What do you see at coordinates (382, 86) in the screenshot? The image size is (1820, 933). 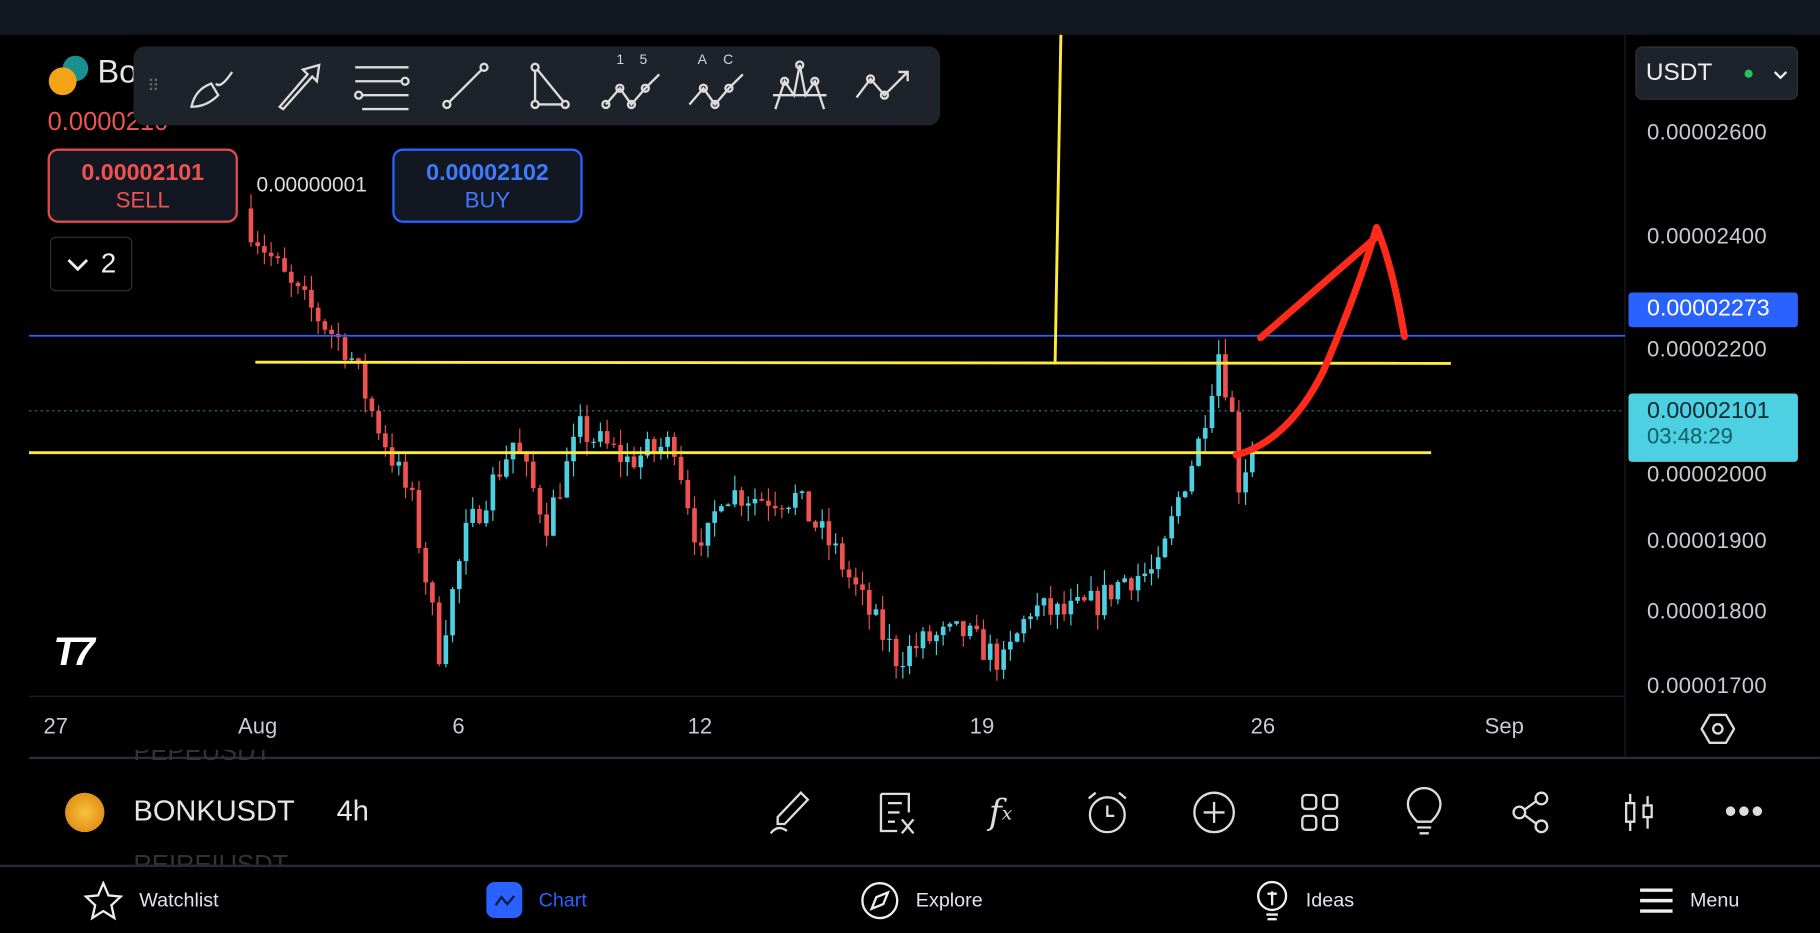 I see `parallel-channel-icon` at bounding box center [382, 86].